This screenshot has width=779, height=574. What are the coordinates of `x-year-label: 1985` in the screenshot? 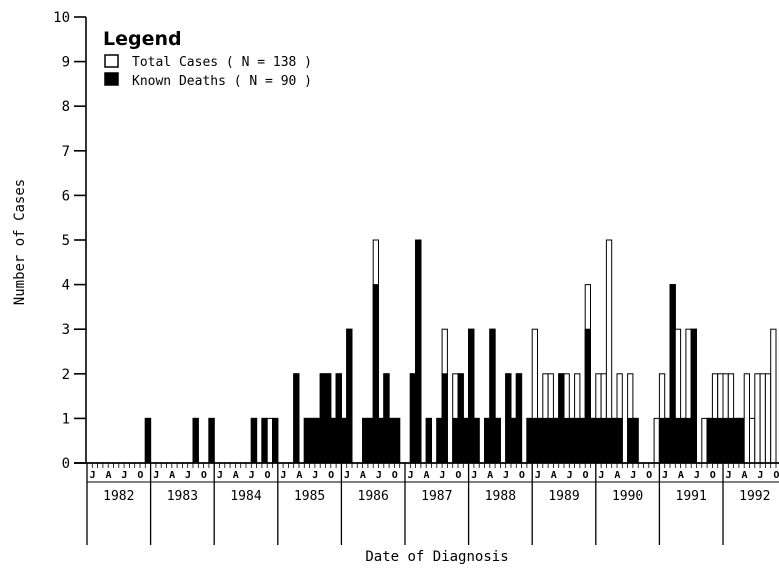 It's located at (309, 496).